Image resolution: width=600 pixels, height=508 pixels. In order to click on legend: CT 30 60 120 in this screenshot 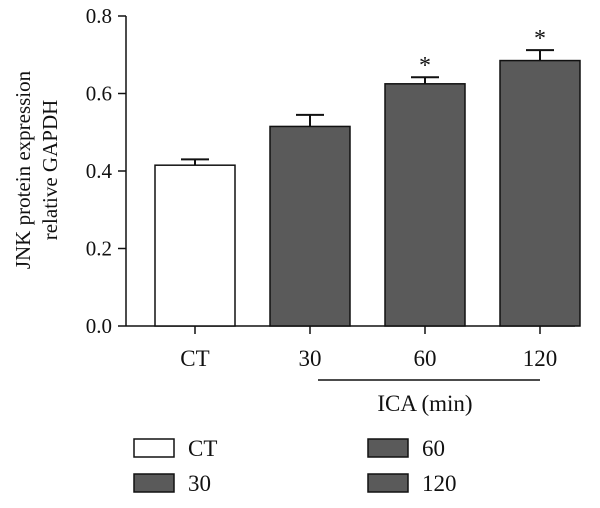, I will do `click(295, 466)`.